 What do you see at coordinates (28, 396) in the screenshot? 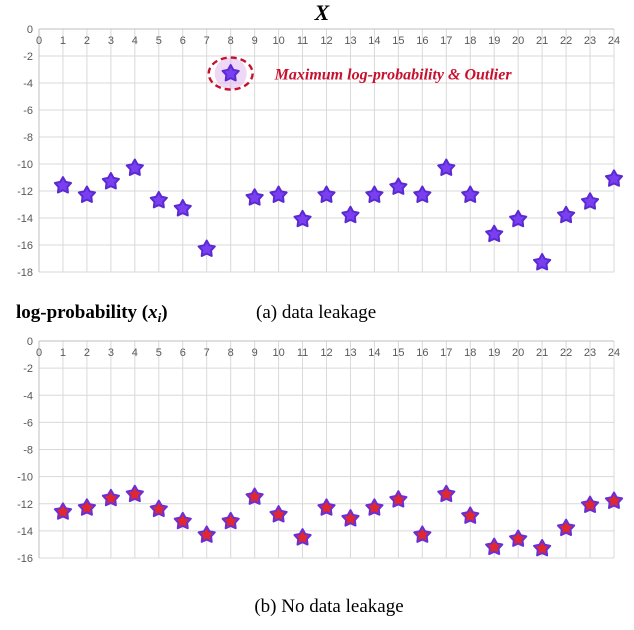
I see `y-tick-label: -4` at bounding box center [28, 396].